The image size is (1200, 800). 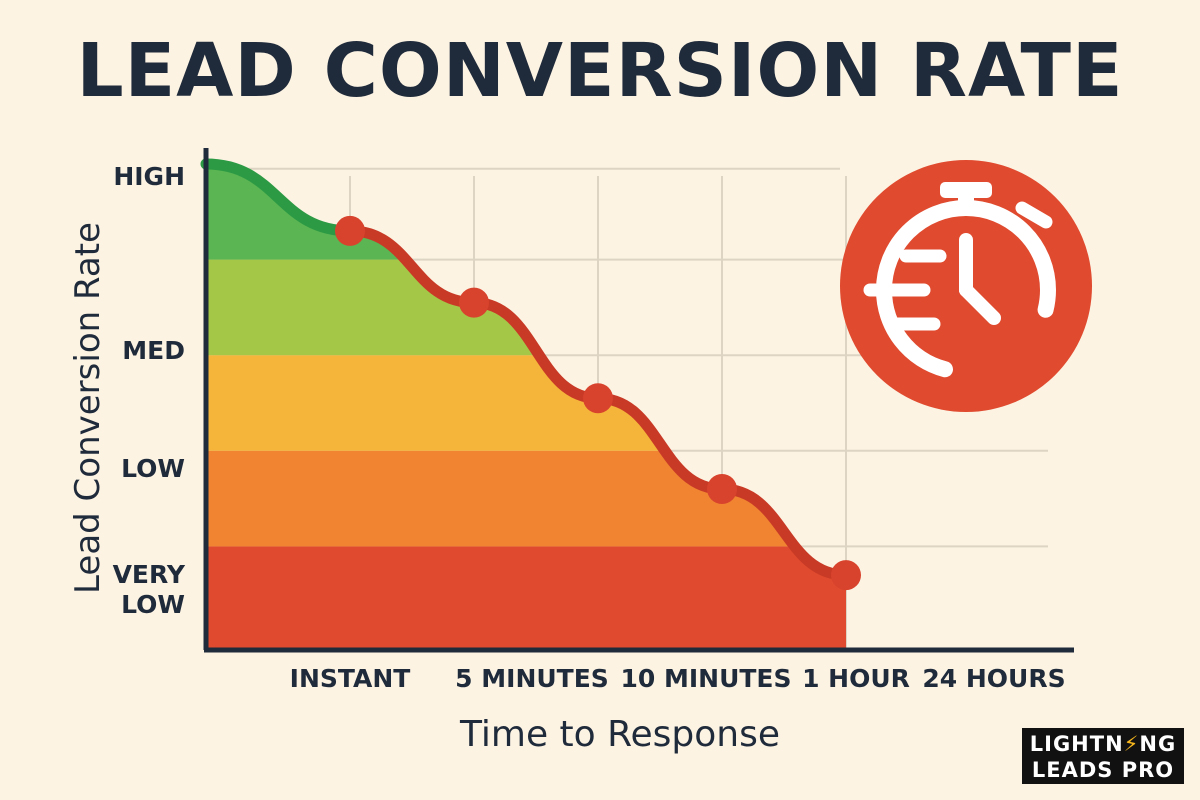 I want to click on x-tick-24-hours: 24 HOURS, so click(x=994, y=678).